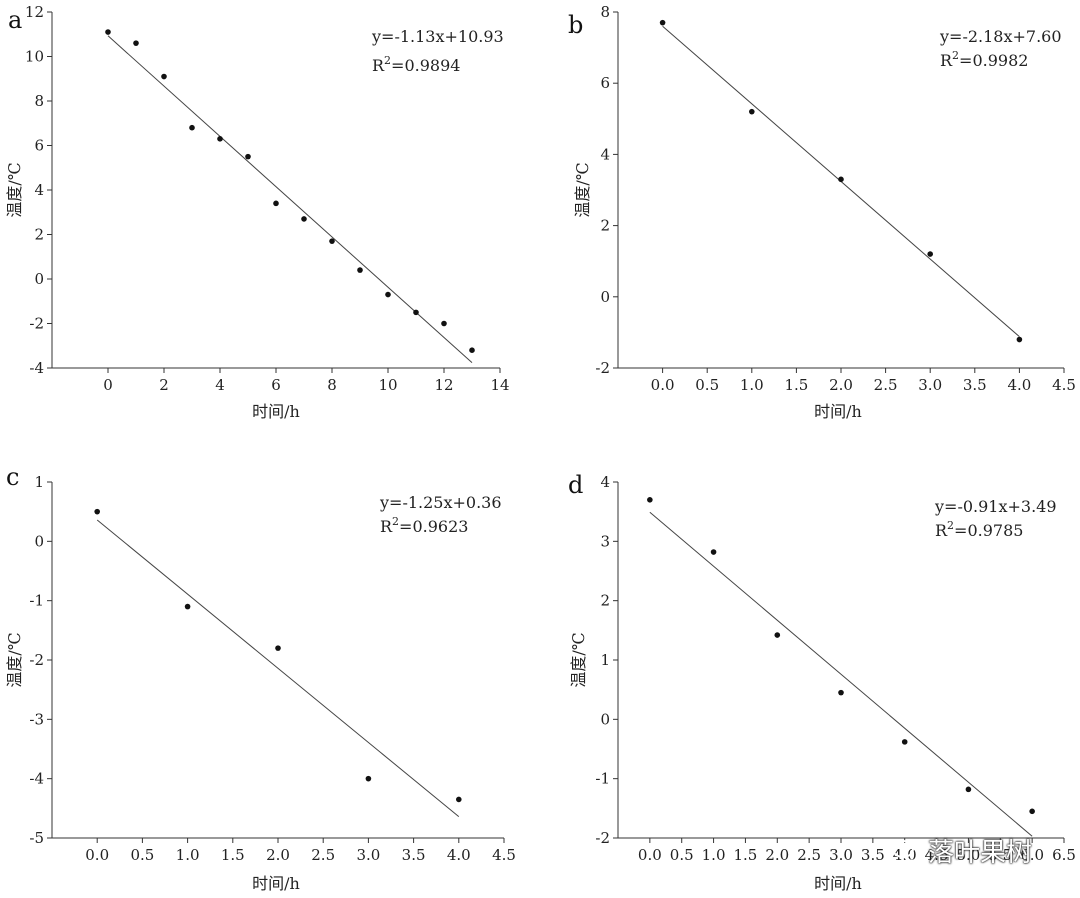 The image size is (1080, 898). I want to click on x-tick-label: 4, so click(220, 385).